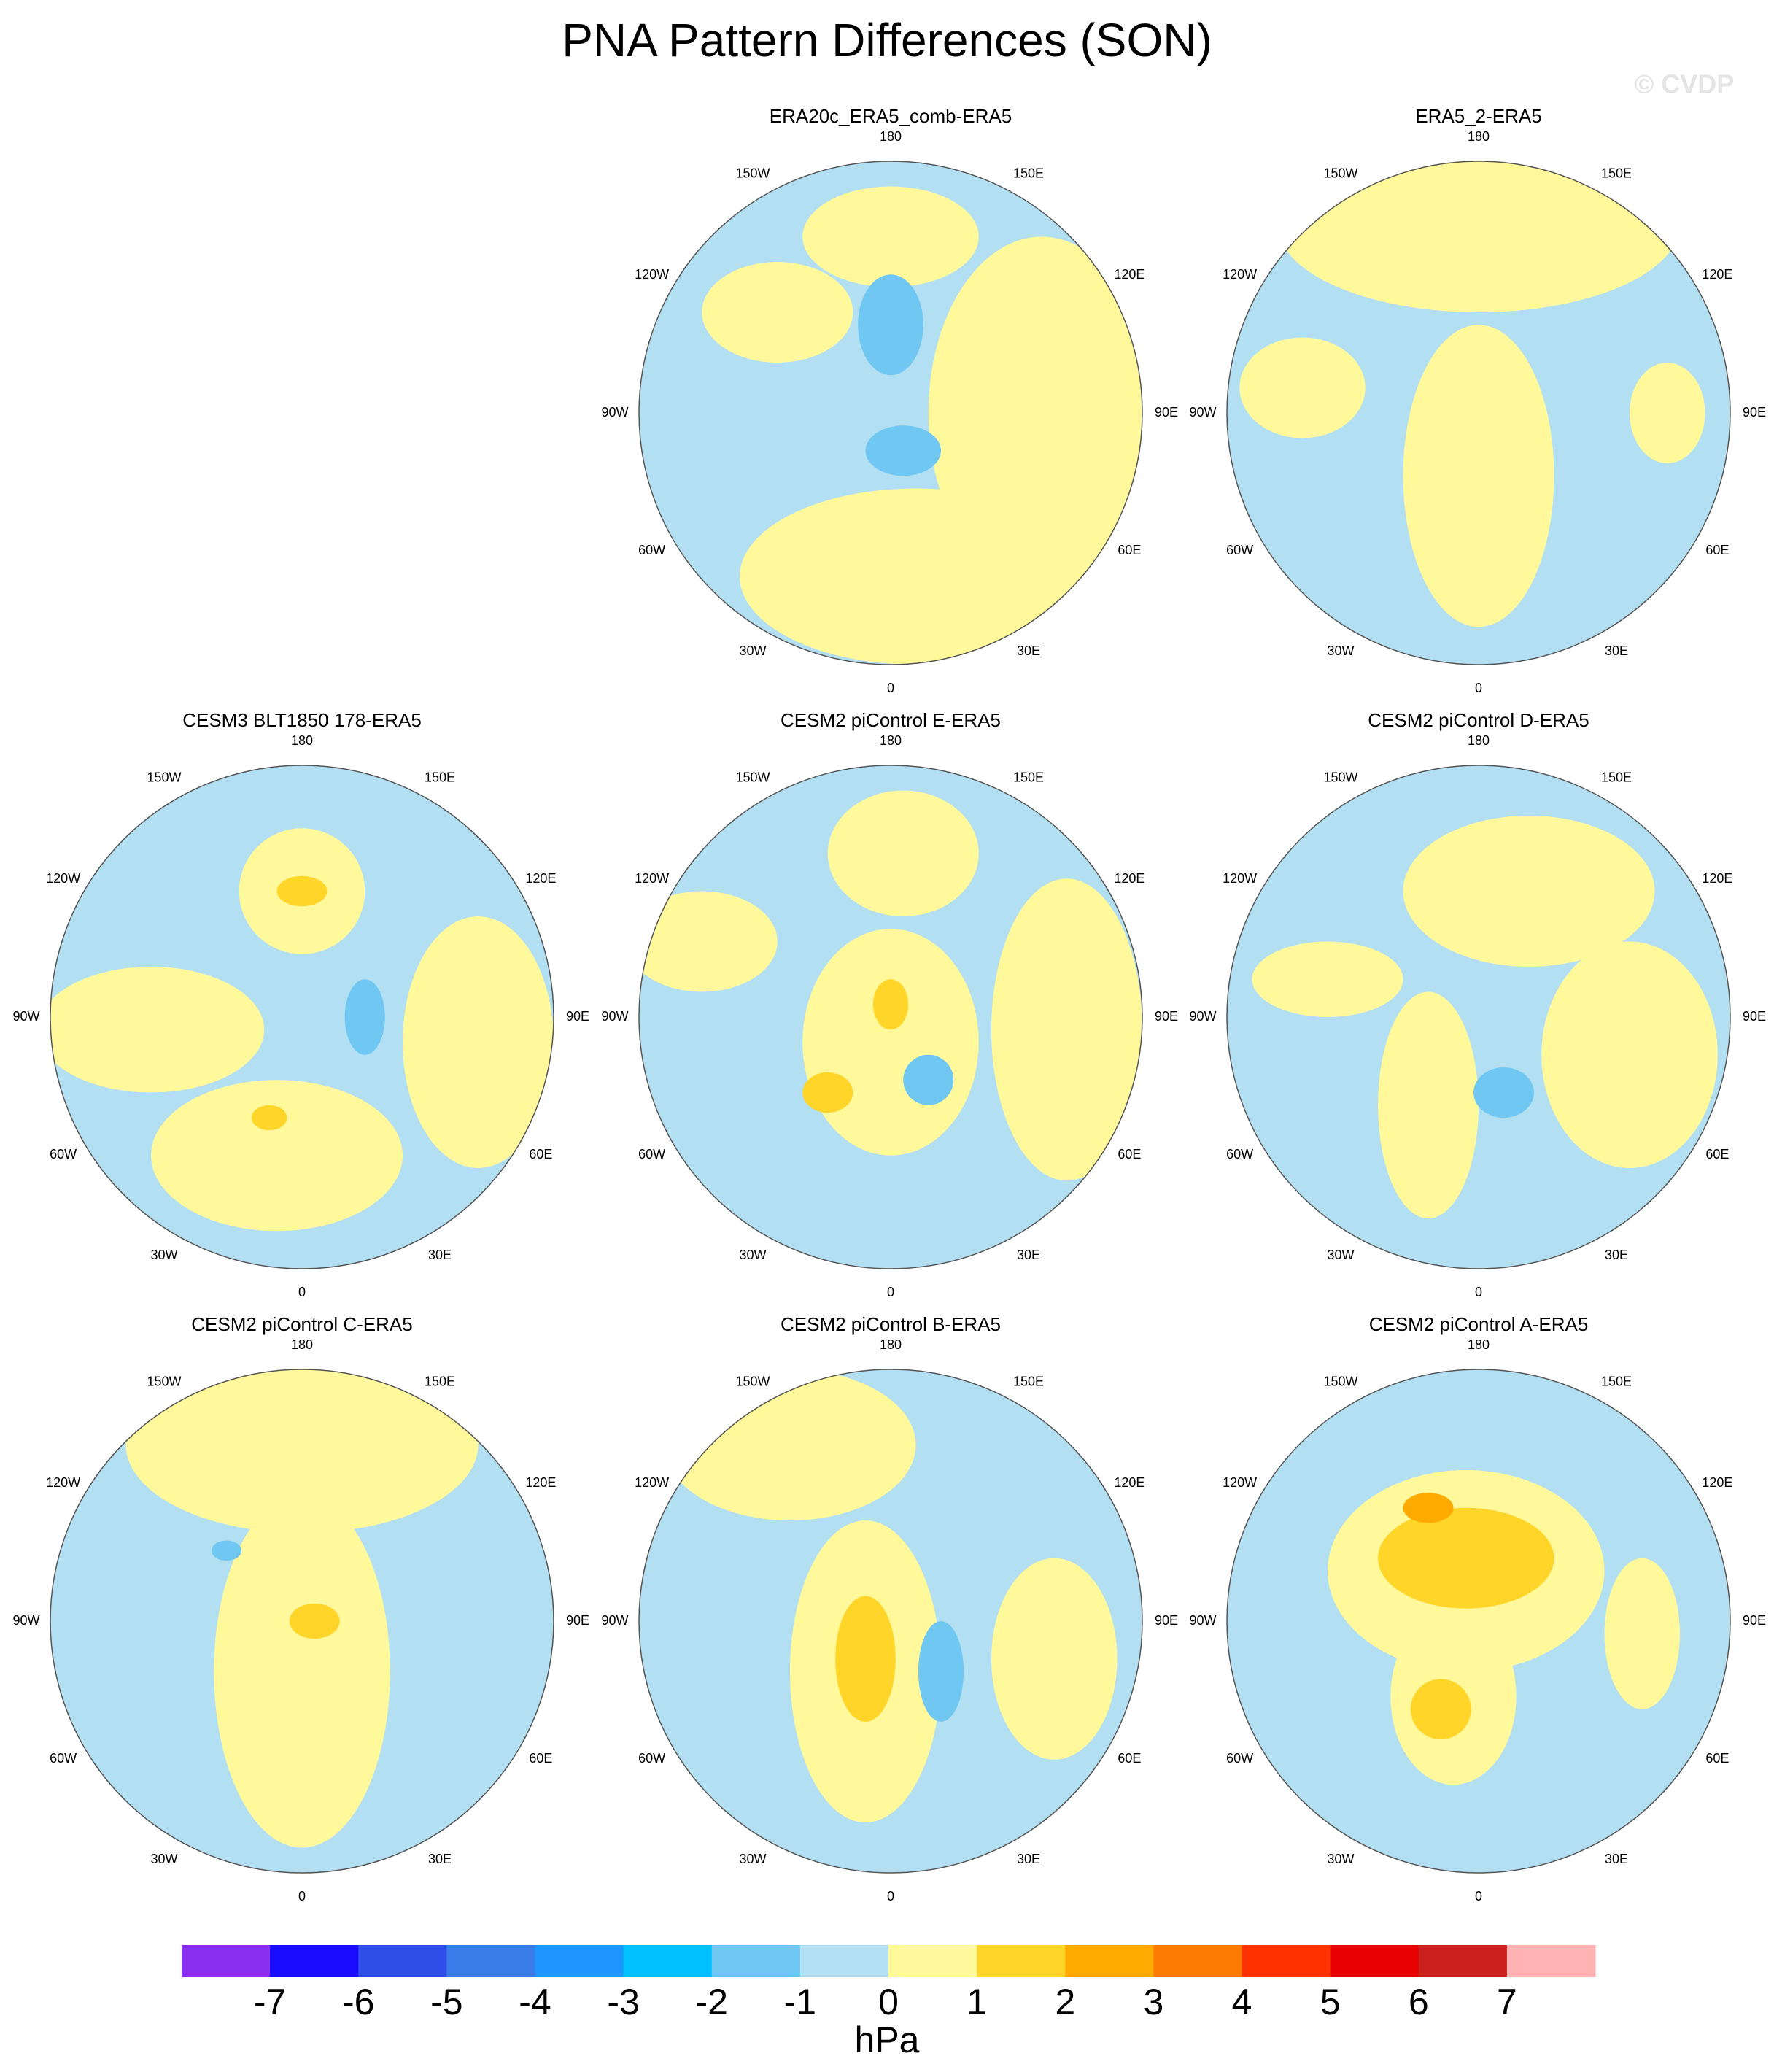  I want to click on colorbar-label: 0, so click(888, 2002).